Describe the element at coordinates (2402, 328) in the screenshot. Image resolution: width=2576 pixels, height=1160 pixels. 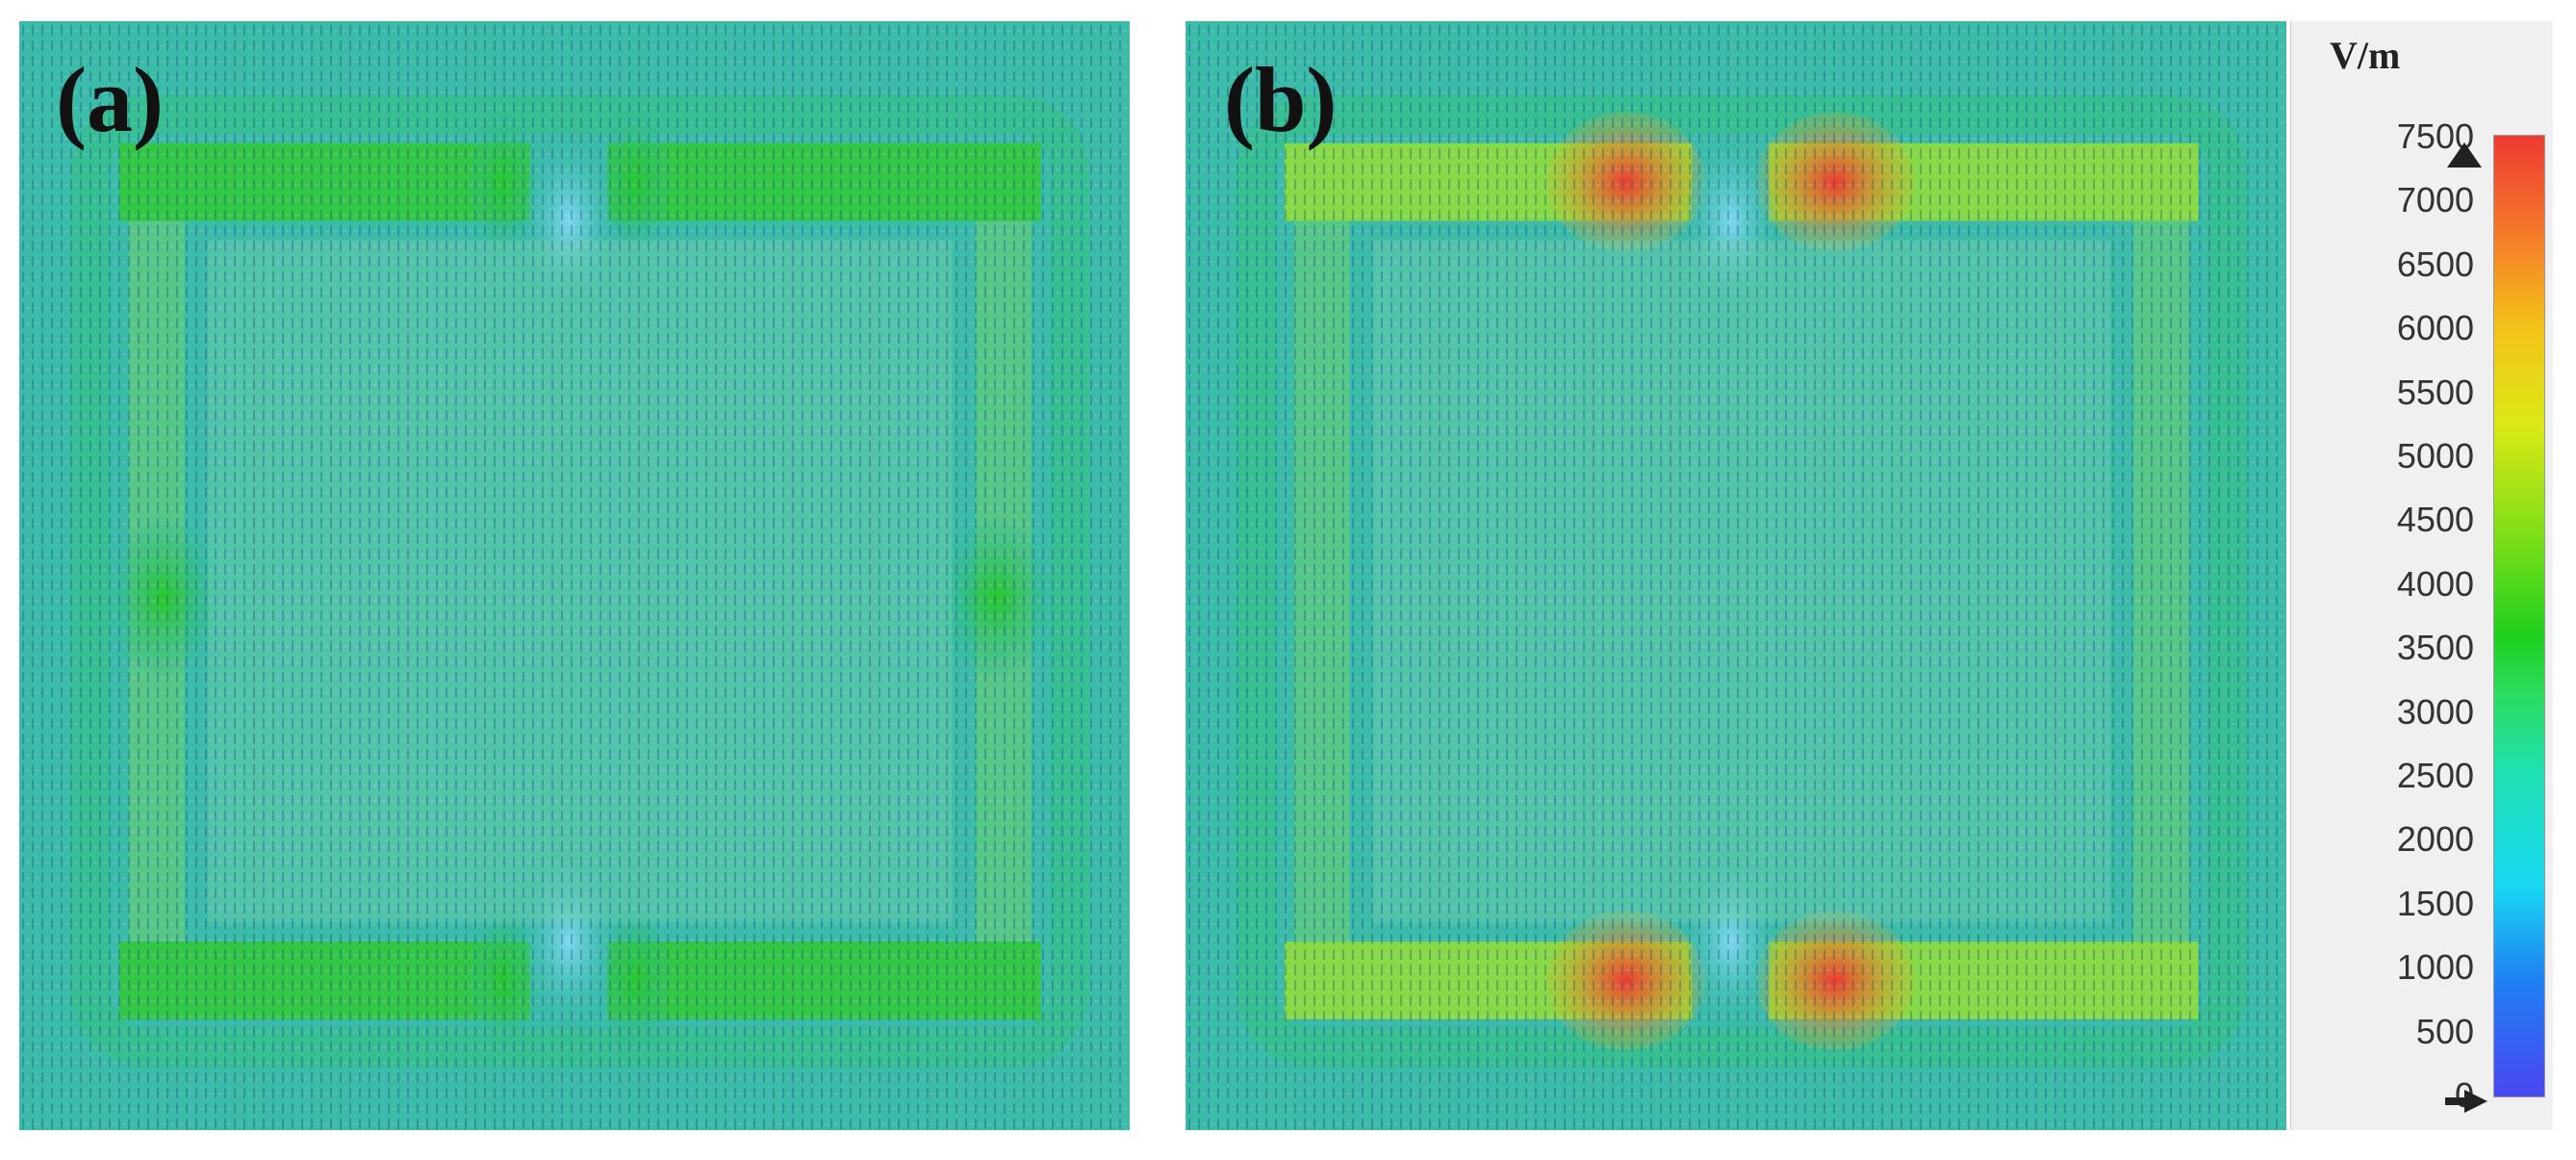
I see `legend-tick-label: 6000` at that location.